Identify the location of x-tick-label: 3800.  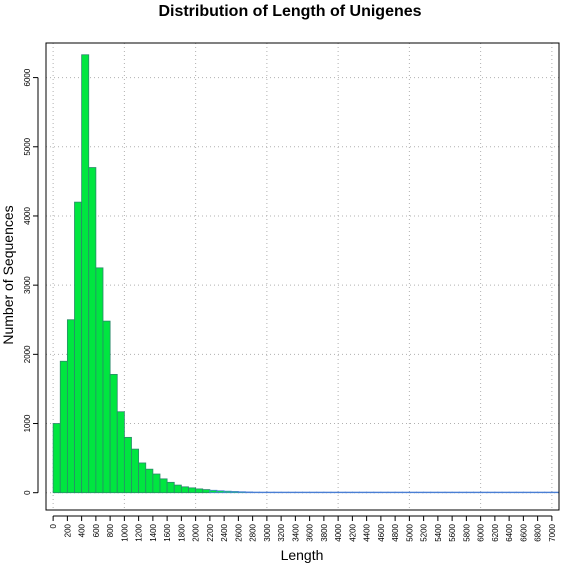
(324, 532).